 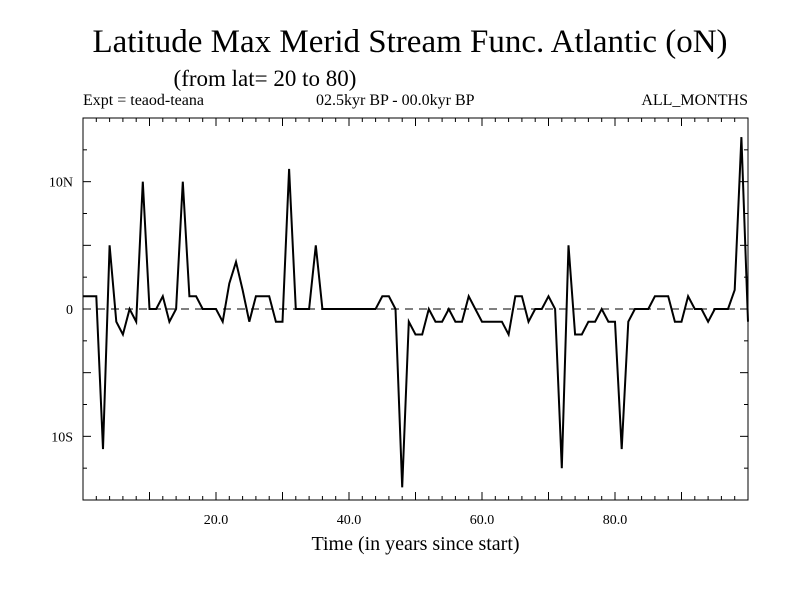 What do you see at coordinates (143, 100) in the screenshot?
I see `experiment-label: Expt = teaod-teana` at bounding box center [143, 100].